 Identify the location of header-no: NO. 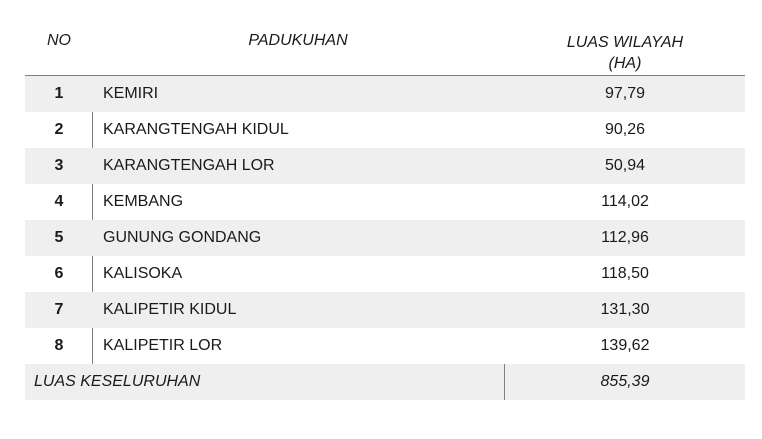
(59, 40).